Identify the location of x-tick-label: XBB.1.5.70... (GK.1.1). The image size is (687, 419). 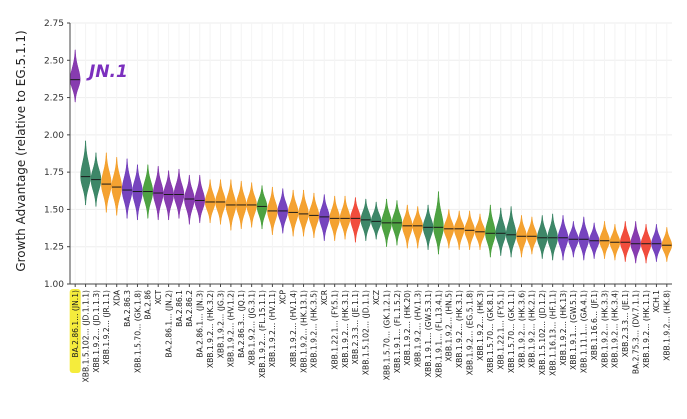
(511, 331).